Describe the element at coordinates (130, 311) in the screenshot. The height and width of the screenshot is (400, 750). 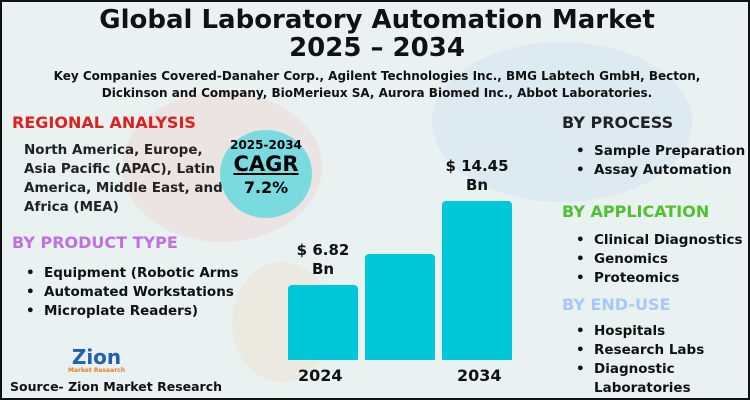
I see `list-item: Microplate Readers)` at that location.